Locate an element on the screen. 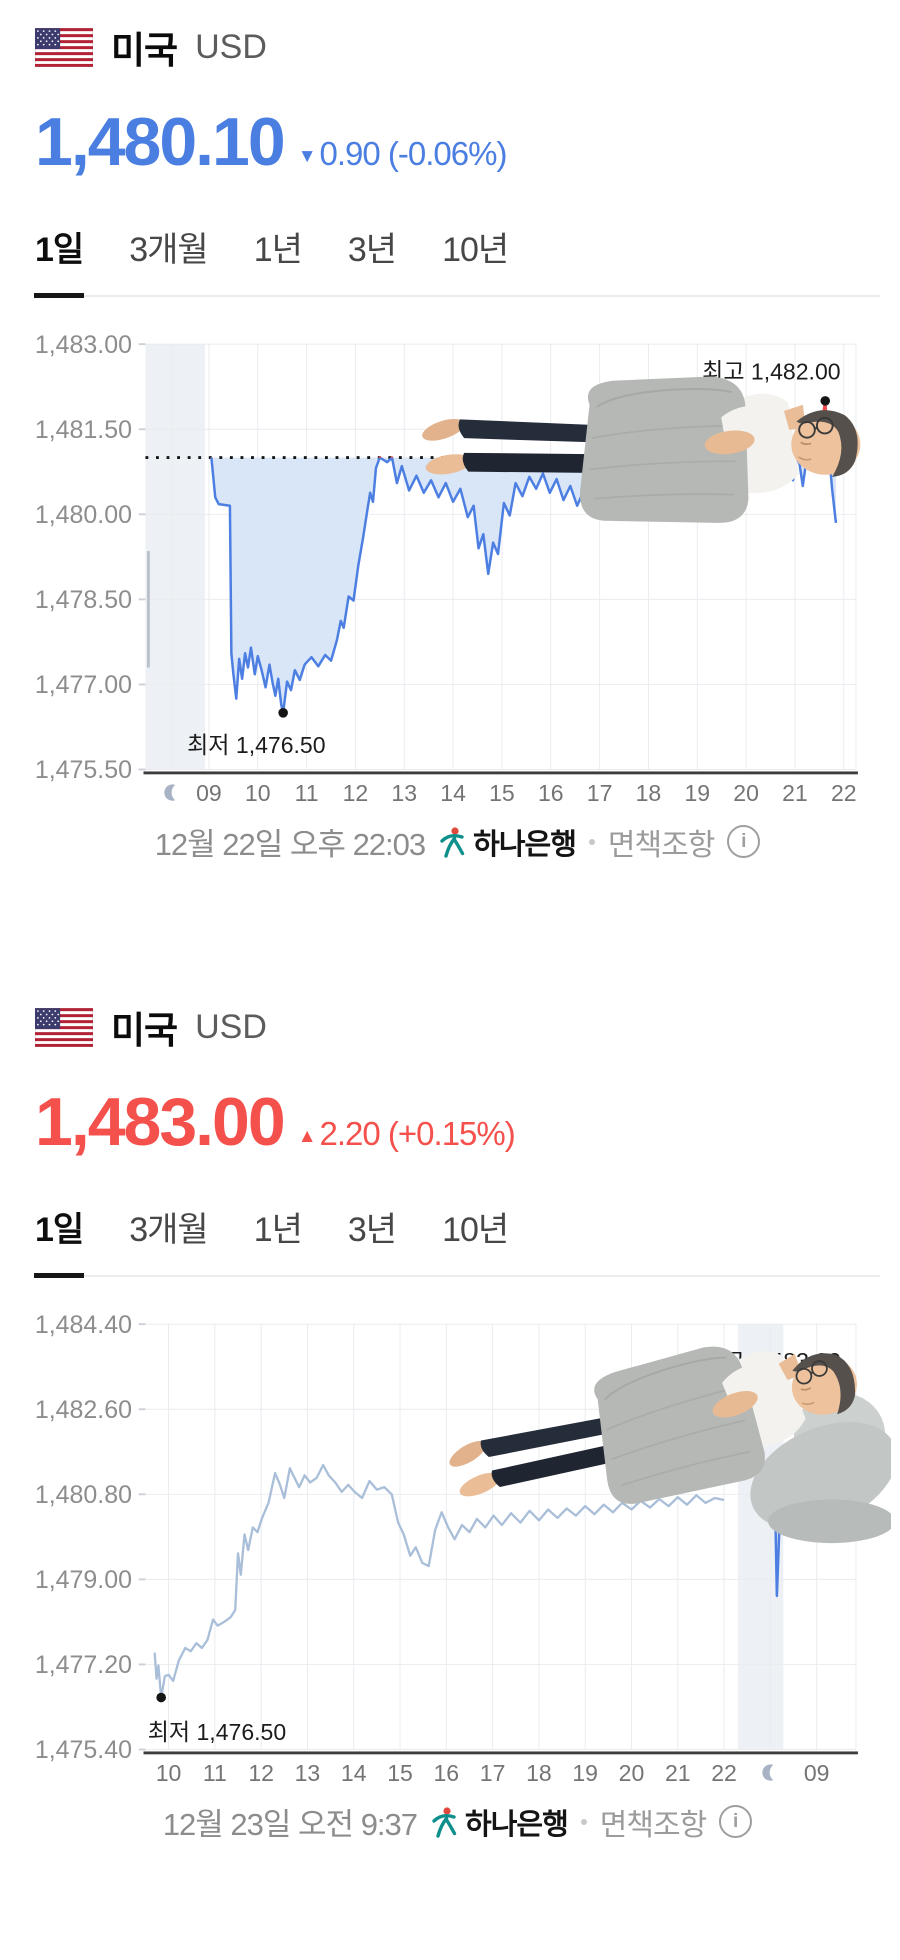 This screenshot has width=900, height=1960. price-row: 1,483.00 ▲ 2.20 (+0.15%) is located at coordinates (457, 1119).